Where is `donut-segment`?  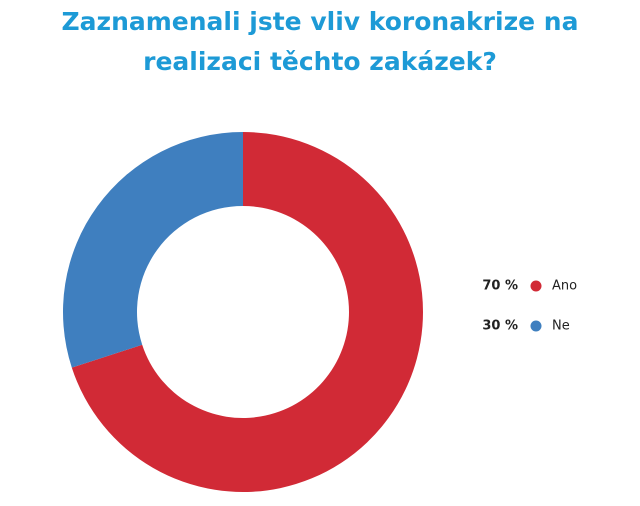 donut-segment is located at coordinates (153, 250).